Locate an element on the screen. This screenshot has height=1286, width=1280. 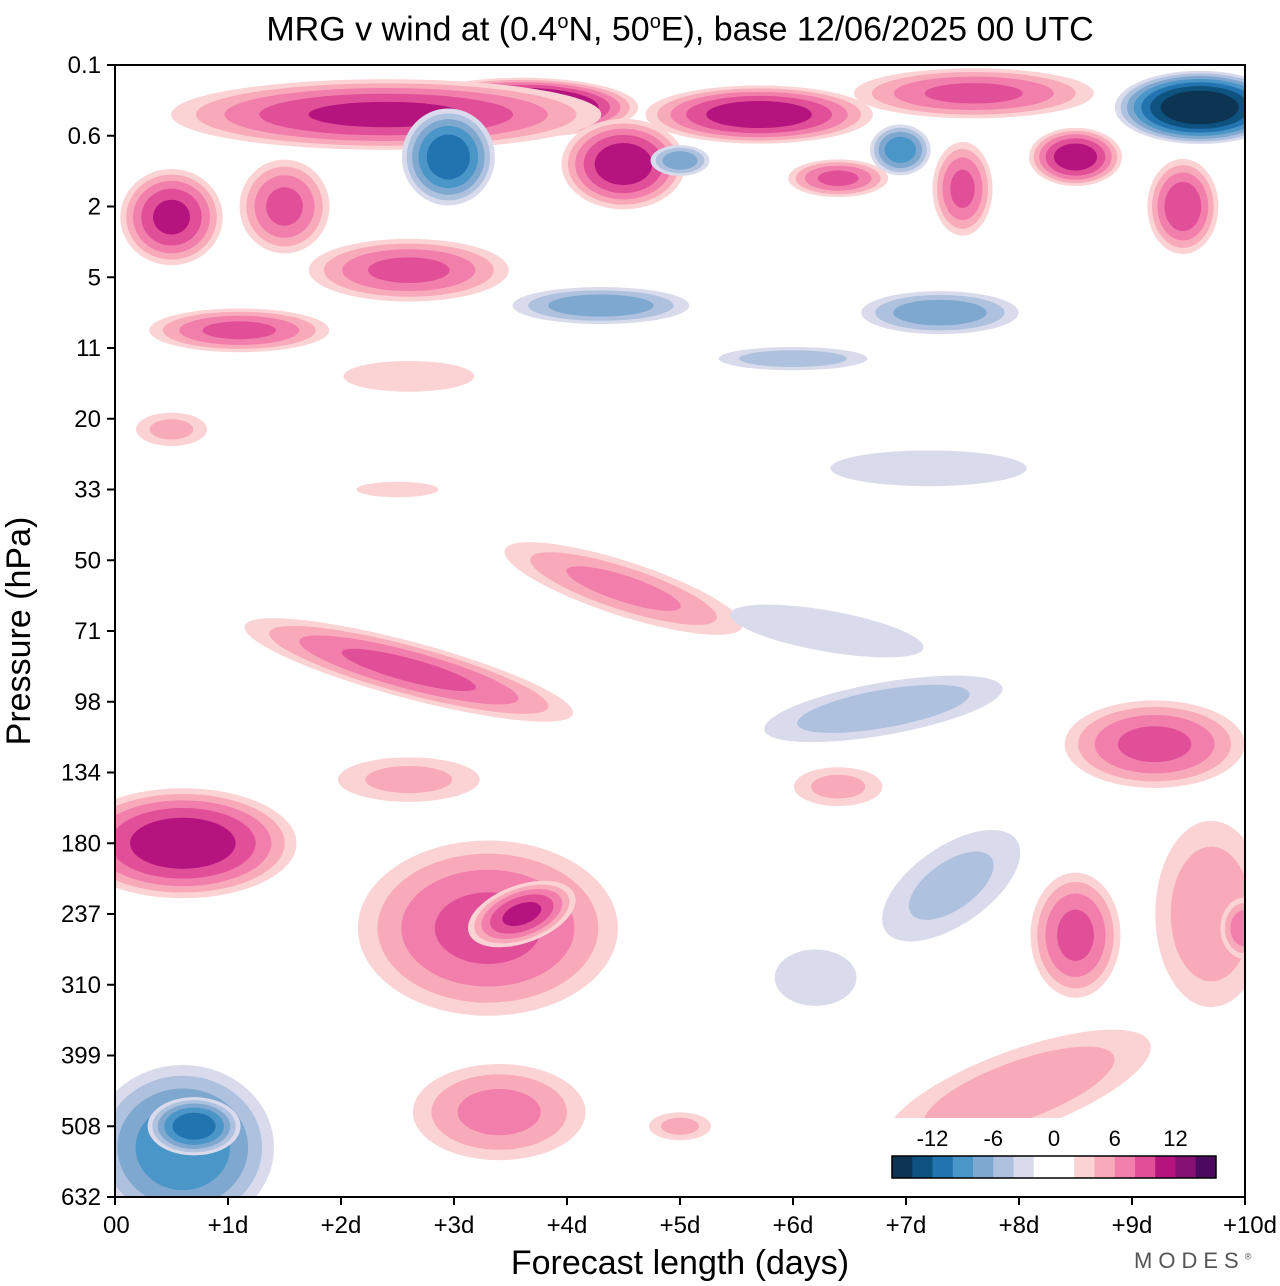
y-tick-label: 310 is located at coordinates (81, 985).